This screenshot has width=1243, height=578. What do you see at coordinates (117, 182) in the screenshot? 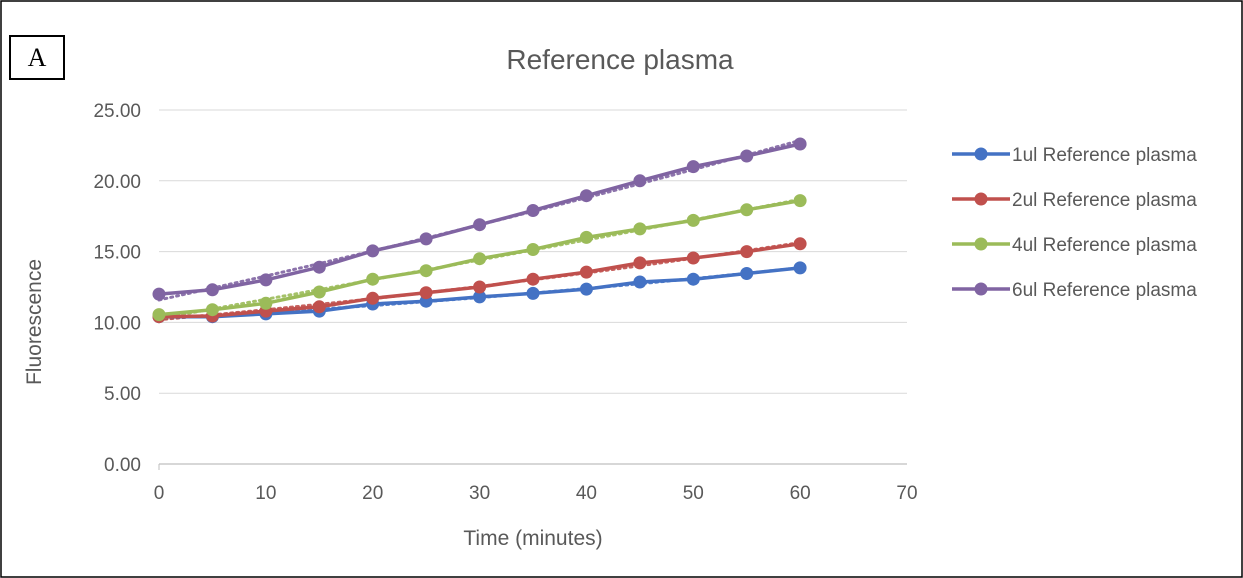
I see `y-tick-label: 20.00` at bounding box center [117, 182].